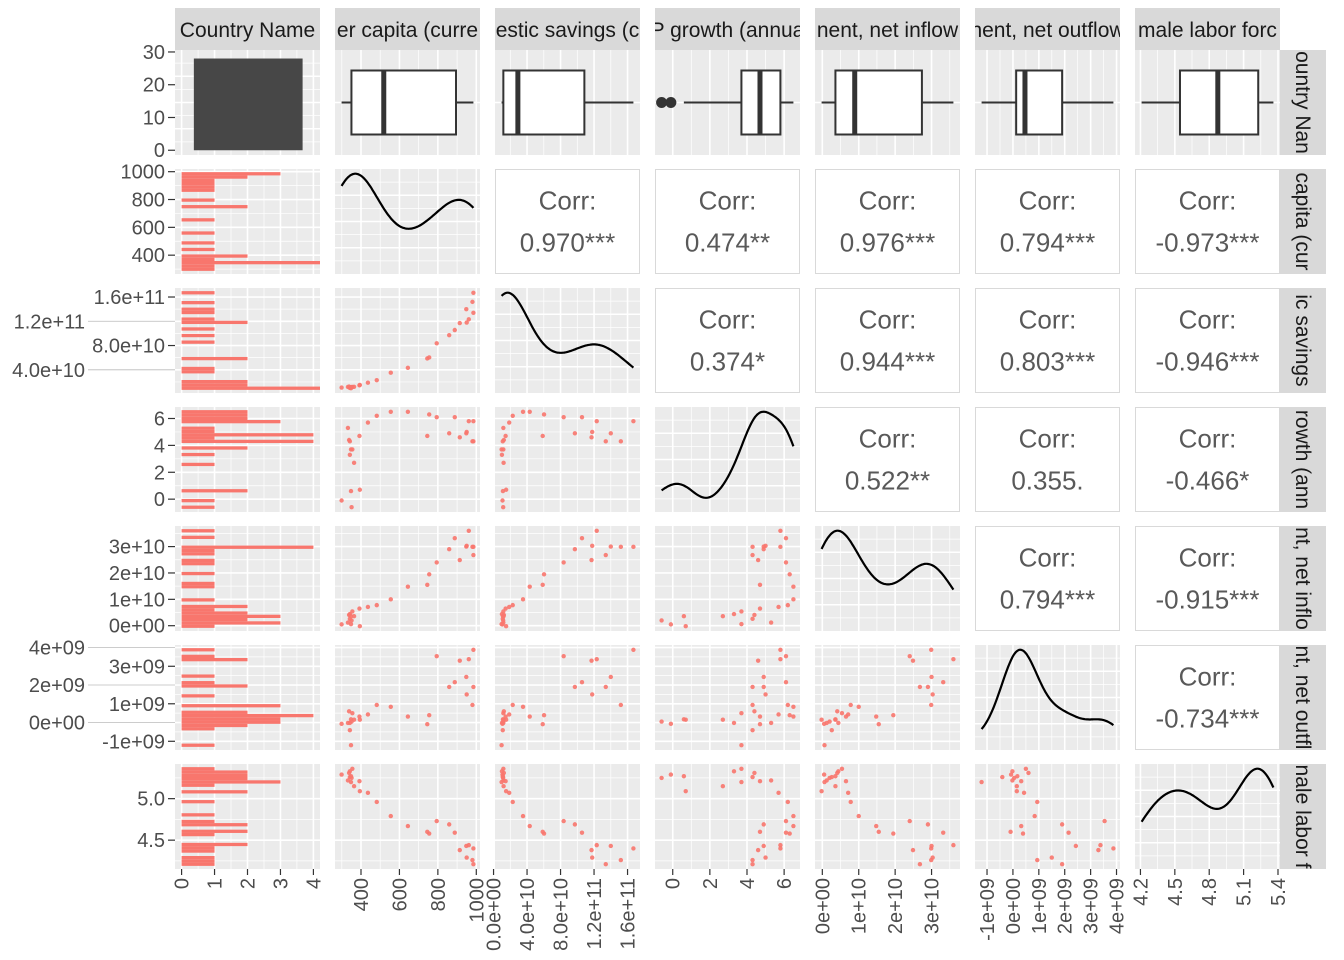  What do you see at coordinates (860, 906) in the screenshot?
I see `x-tick-label: 1e+10` at bounding box center [860, 906].